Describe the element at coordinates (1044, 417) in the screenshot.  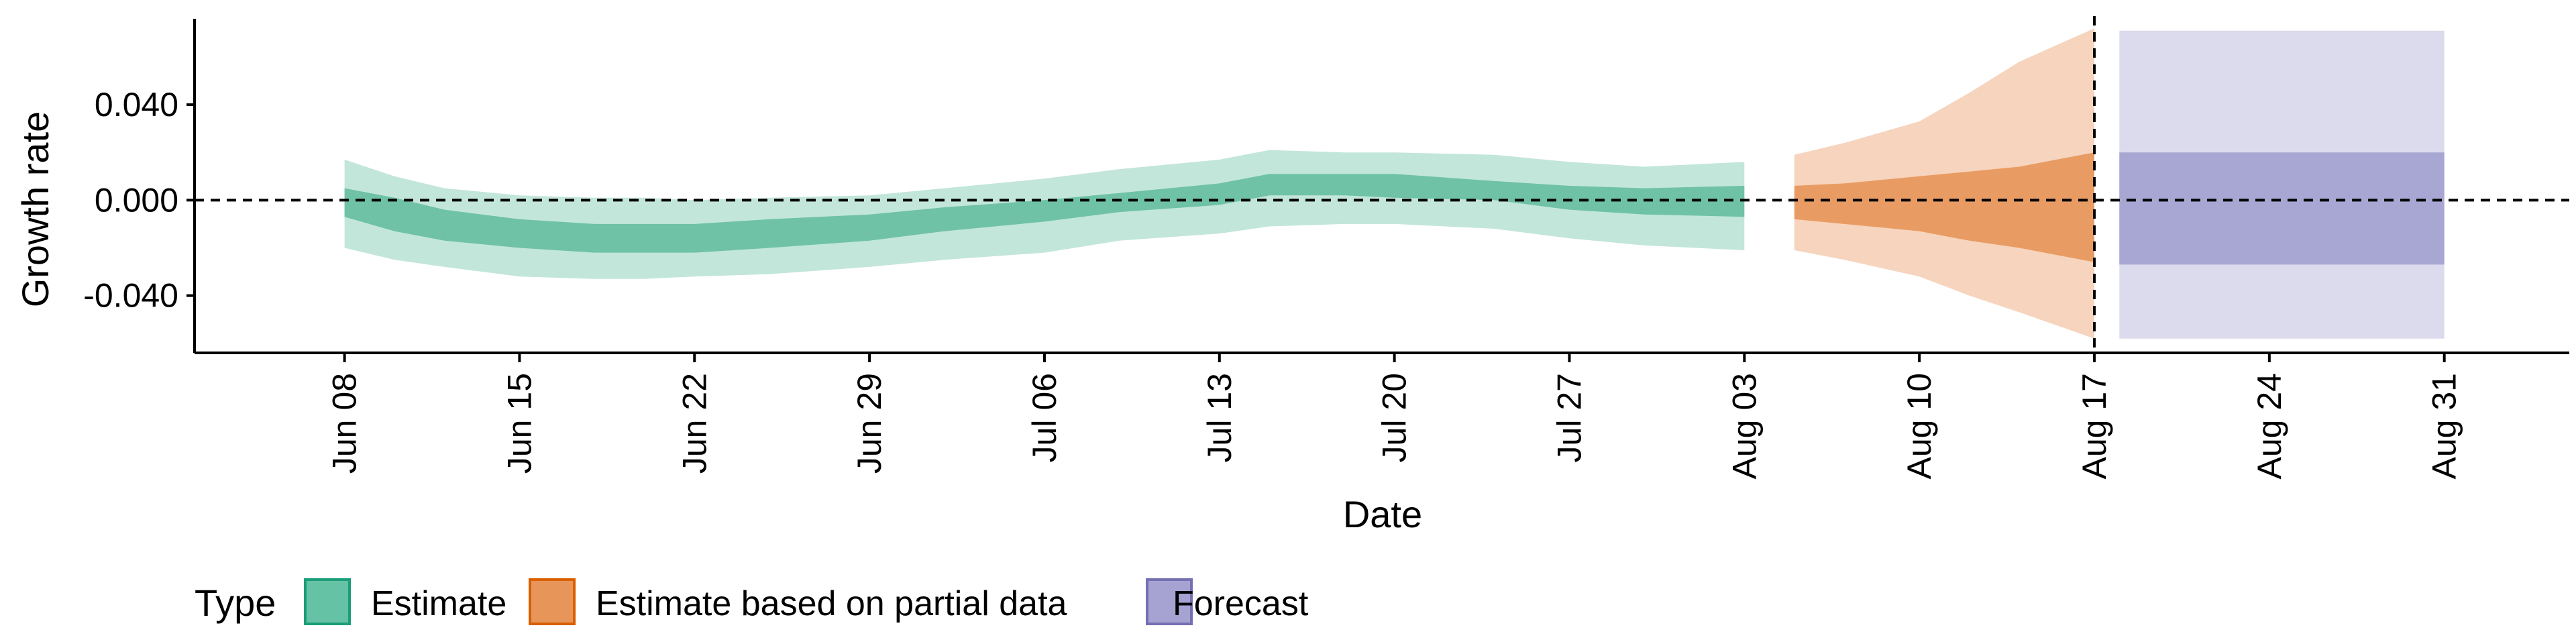
I see `x-tick-label: Jul 06` at that location.